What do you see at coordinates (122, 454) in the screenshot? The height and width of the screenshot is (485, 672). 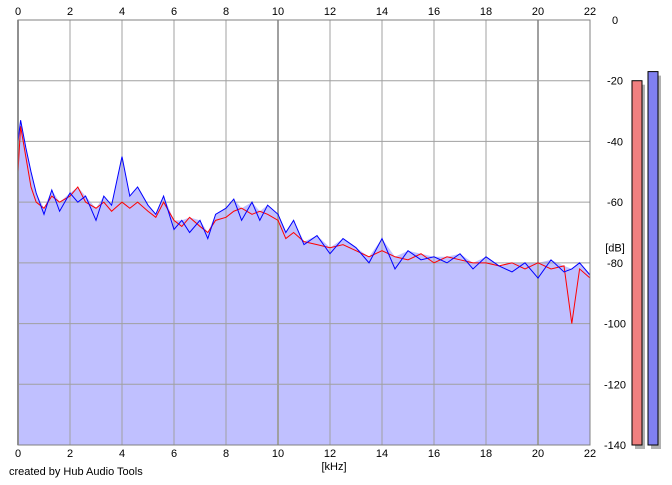 I see `x-tick-label-bottom: 4` at bounding box center [122, 454].